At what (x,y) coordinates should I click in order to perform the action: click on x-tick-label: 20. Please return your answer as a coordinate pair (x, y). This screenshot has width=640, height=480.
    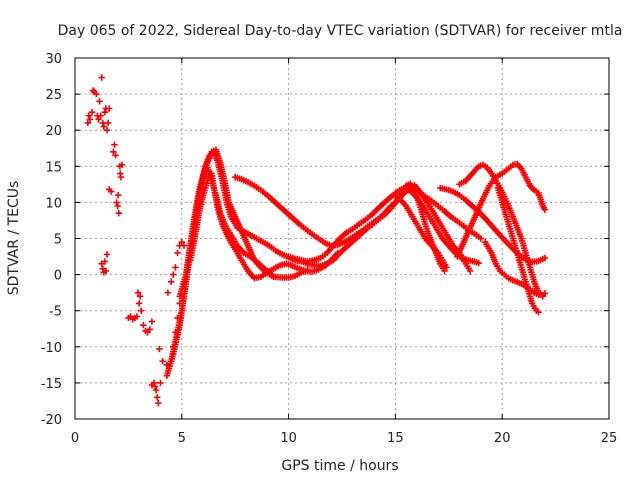
    Looking at the image, I should click on (502, 438).